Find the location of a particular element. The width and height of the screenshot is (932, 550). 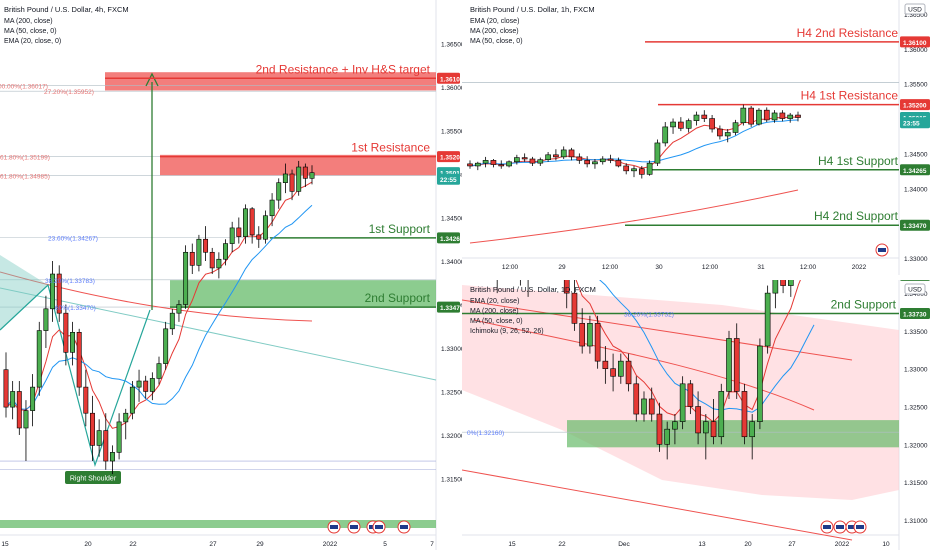

left-head-shoulders-shade is located at coordinates (24, 292).